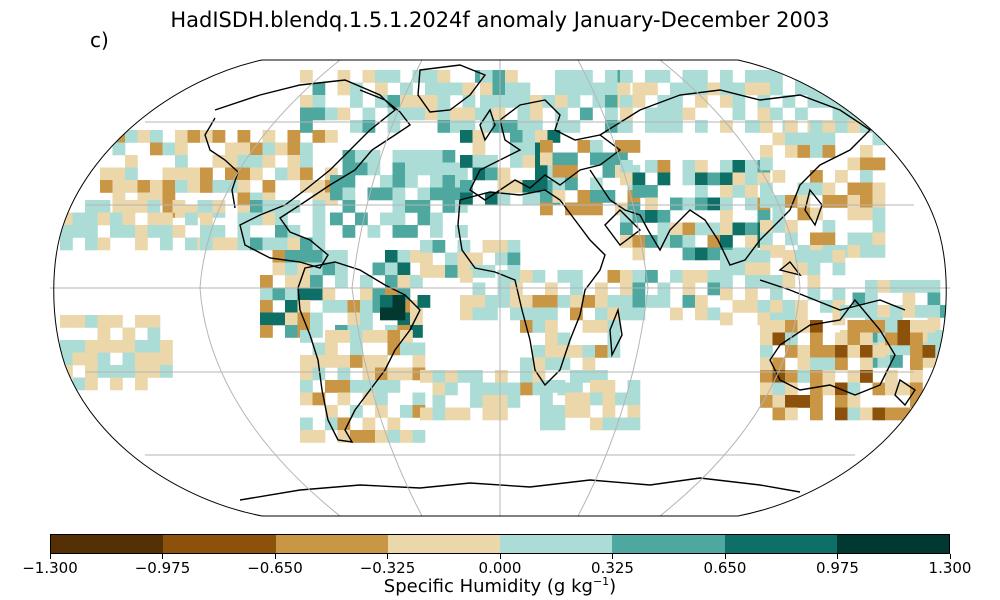 The width and height of the screenshot is (1000, 600). I want to click on colorbar-tick-label: 1.300, so click(950, 568).